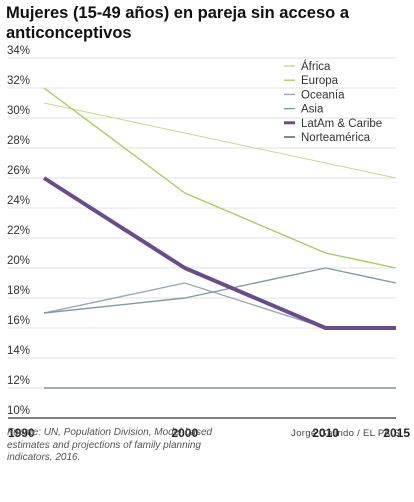  What do you see at coordinates (345, 433) in the screenshot?
I see `credit-line: Jorge Galindo / EL PAIS` at bounding box center [345, 433].